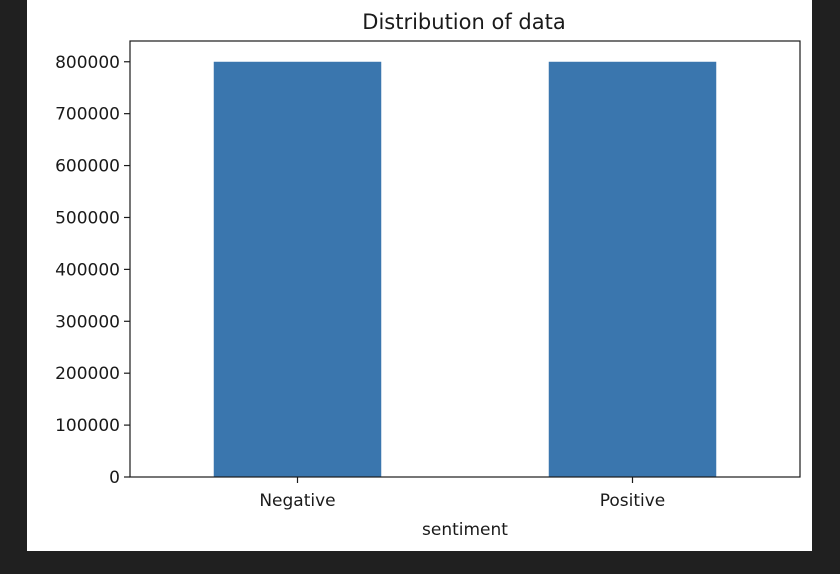 The width and height of the screenshot is (840, 574). What do you see at coordinates (465, 530) in the screenshot?
I see `x-axis-label: sentiment` at bounding box center [465, 530].